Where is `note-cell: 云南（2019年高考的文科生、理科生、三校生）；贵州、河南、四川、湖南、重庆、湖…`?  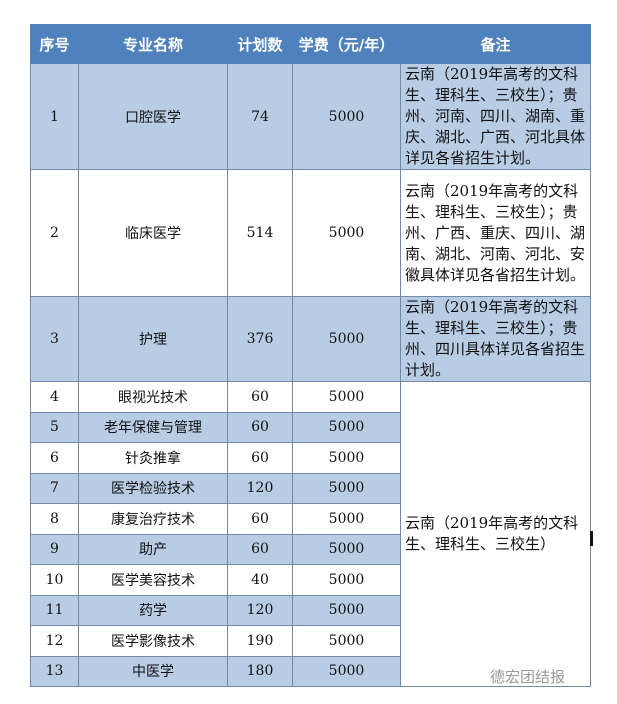 note-cell: 云南（2019年高考的文科生、理科生、三校生）；贵州、河南、四川、湖南、重庆、湖… is located at coordinates (495, 116).